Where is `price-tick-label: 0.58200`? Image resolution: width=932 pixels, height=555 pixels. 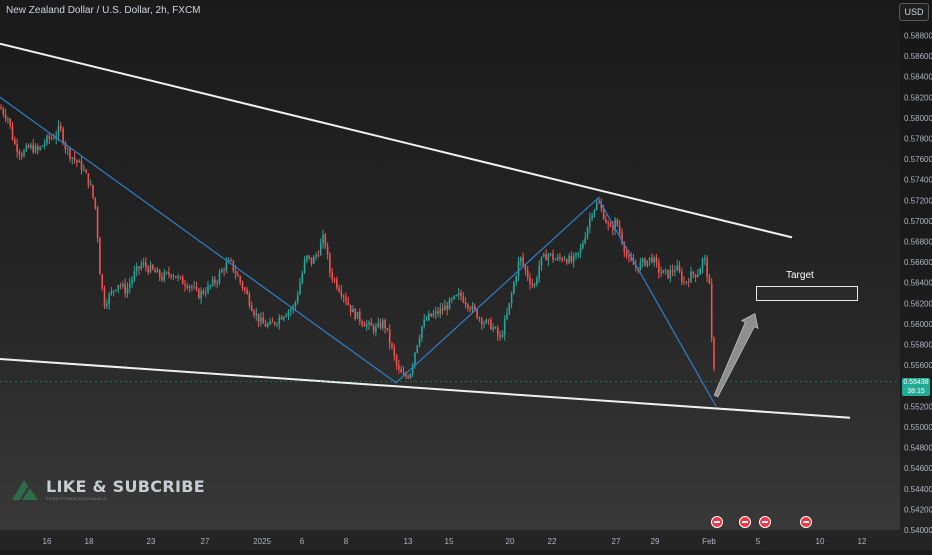 price-tick-label: 0.58200 is located at coordinates (918, 97).